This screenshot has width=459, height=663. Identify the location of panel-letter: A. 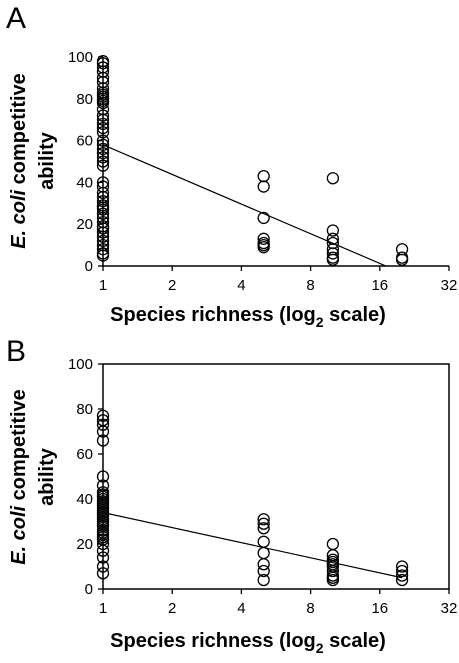
(16, 18).